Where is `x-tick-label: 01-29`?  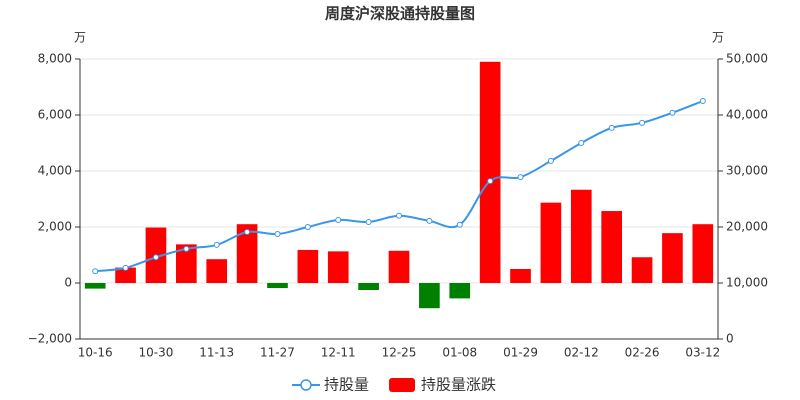
x-tick-label: 01-29 is located at coordinates (520, 353).